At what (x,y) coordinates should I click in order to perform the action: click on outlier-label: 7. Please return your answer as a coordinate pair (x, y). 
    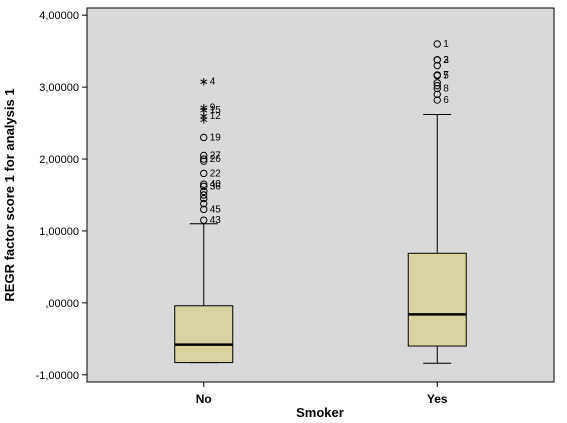
    Looking at the image, I should click on (446, 75).